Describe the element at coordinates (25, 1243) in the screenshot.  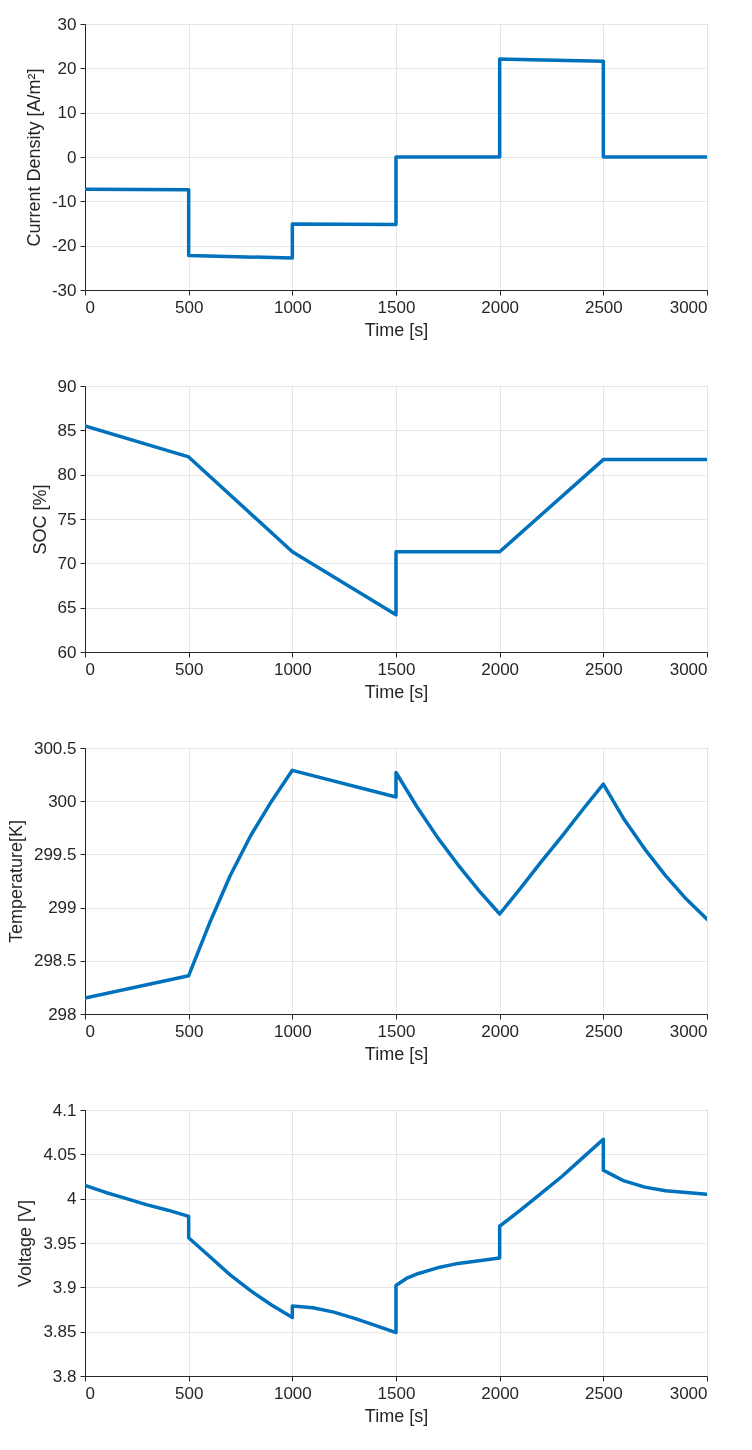
I see `y-axis-title: Voltage [V]` at that location.